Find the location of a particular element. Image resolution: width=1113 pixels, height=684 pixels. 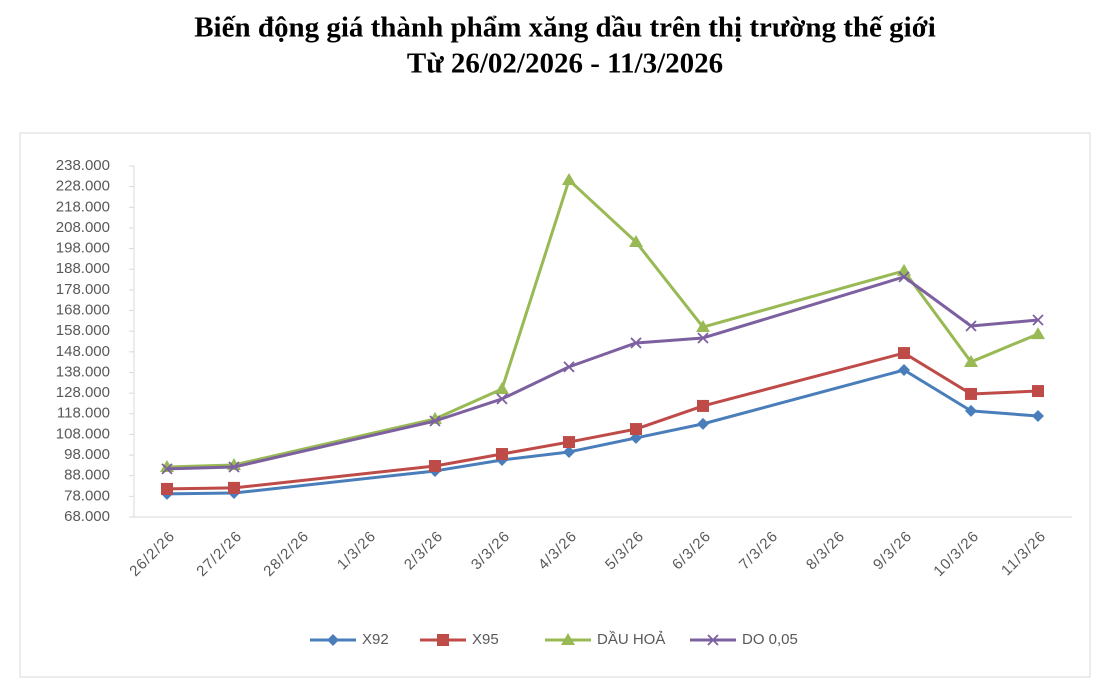

legend-item: X95 is located at coordinates (459, 639).